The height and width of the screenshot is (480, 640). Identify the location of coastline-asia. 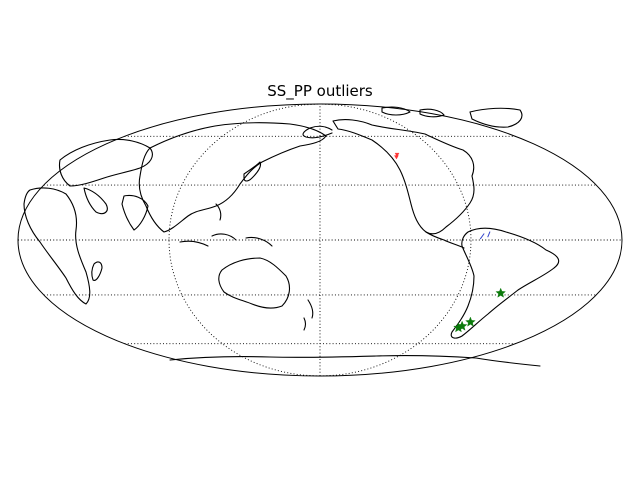
(232, 177).